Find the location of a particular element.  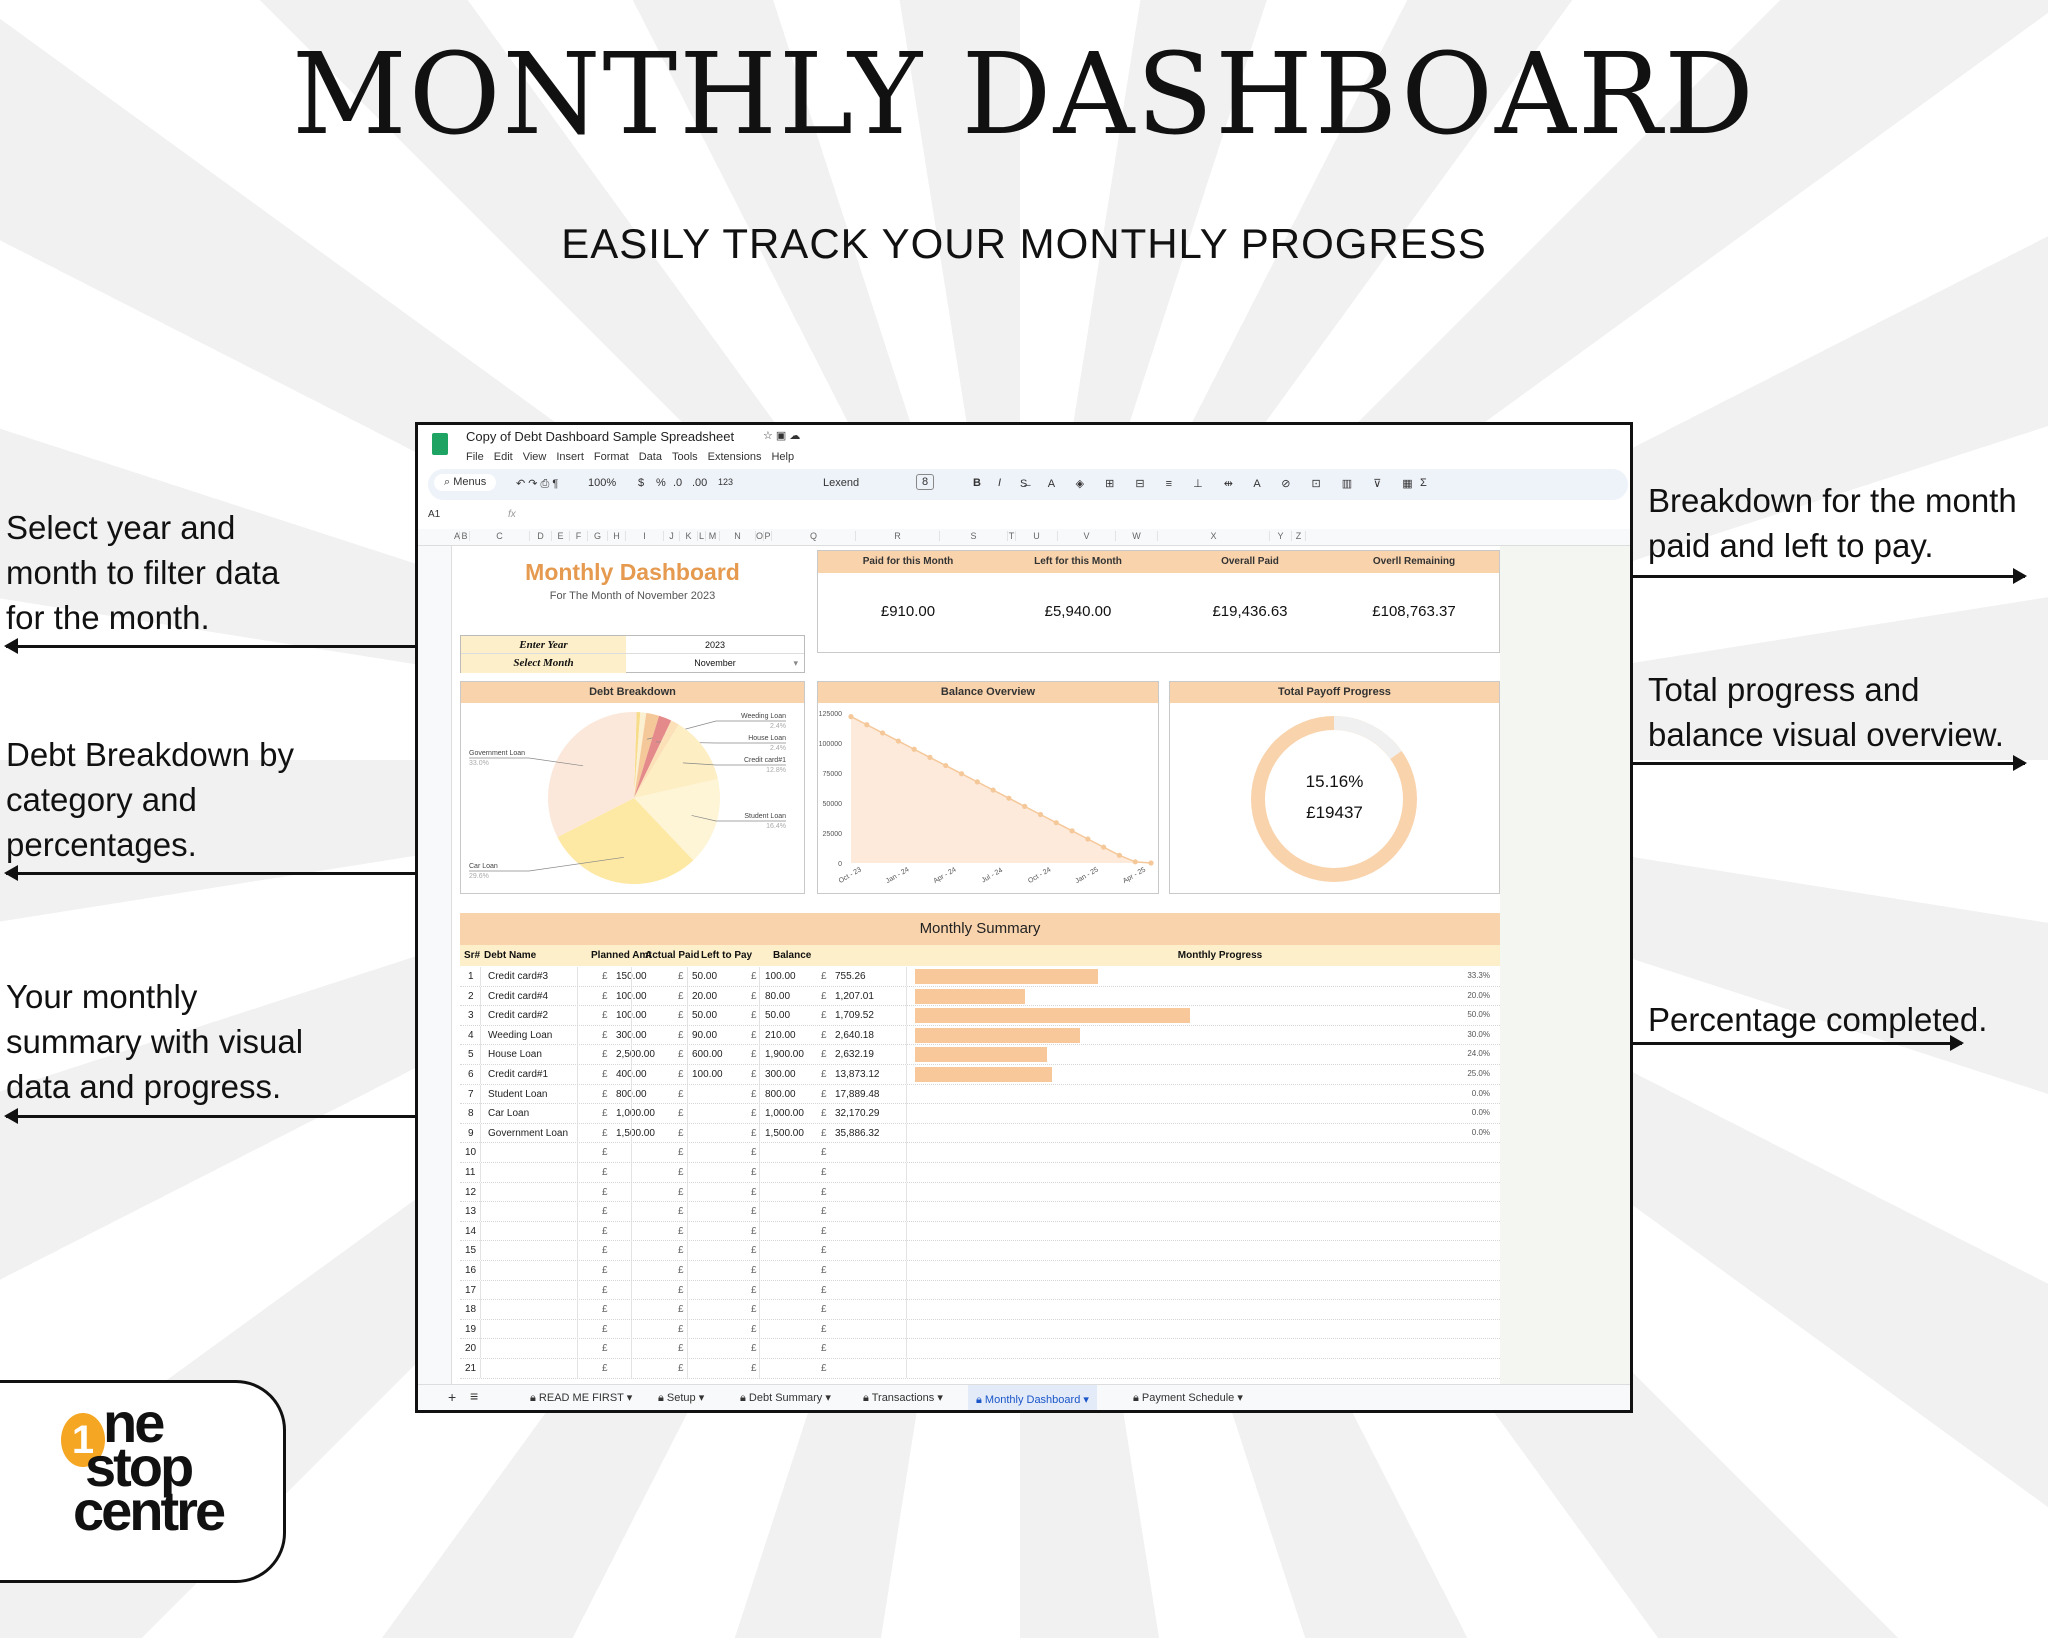

formula-icon: fx is located at coordinates (512, 514).